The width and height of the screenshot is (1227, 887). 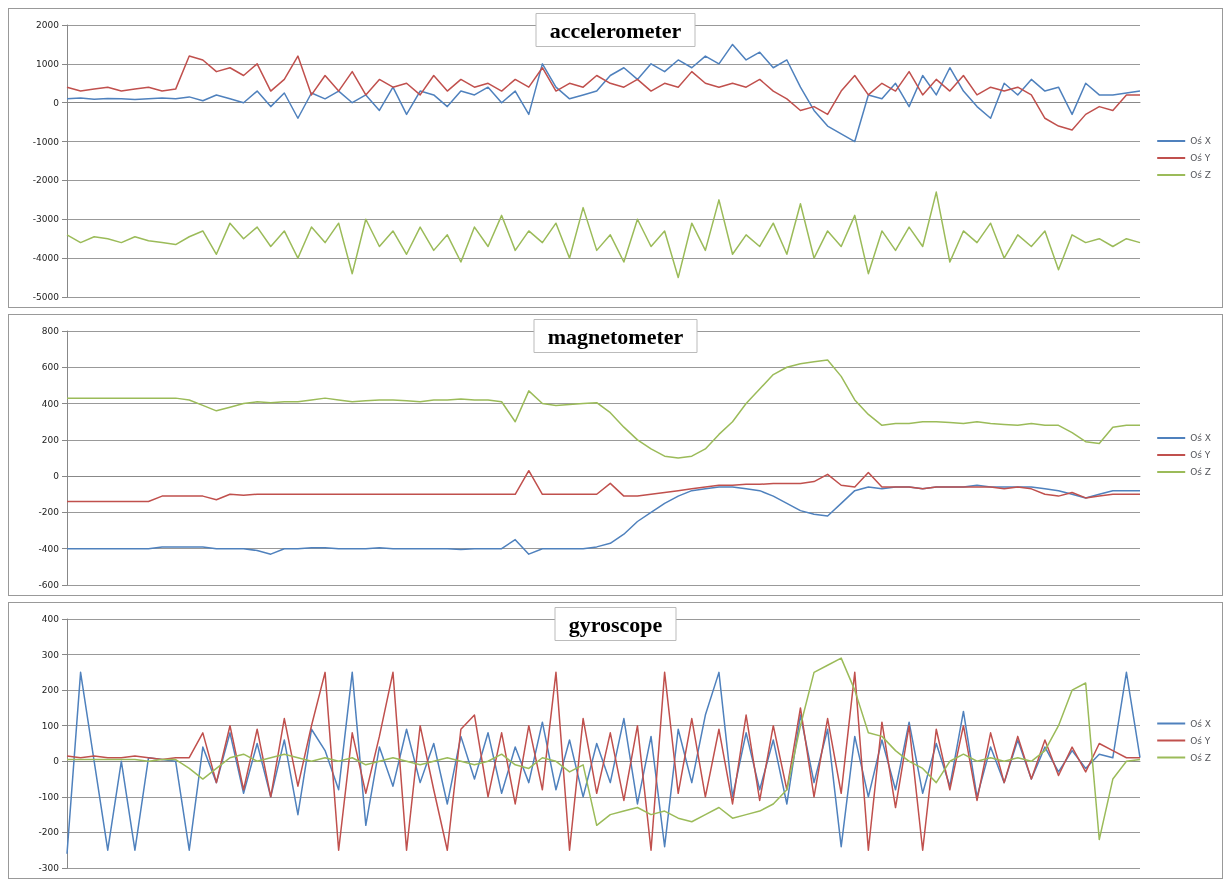 I want to click on y-tick-label: 2000, so click(x=48, y=25).